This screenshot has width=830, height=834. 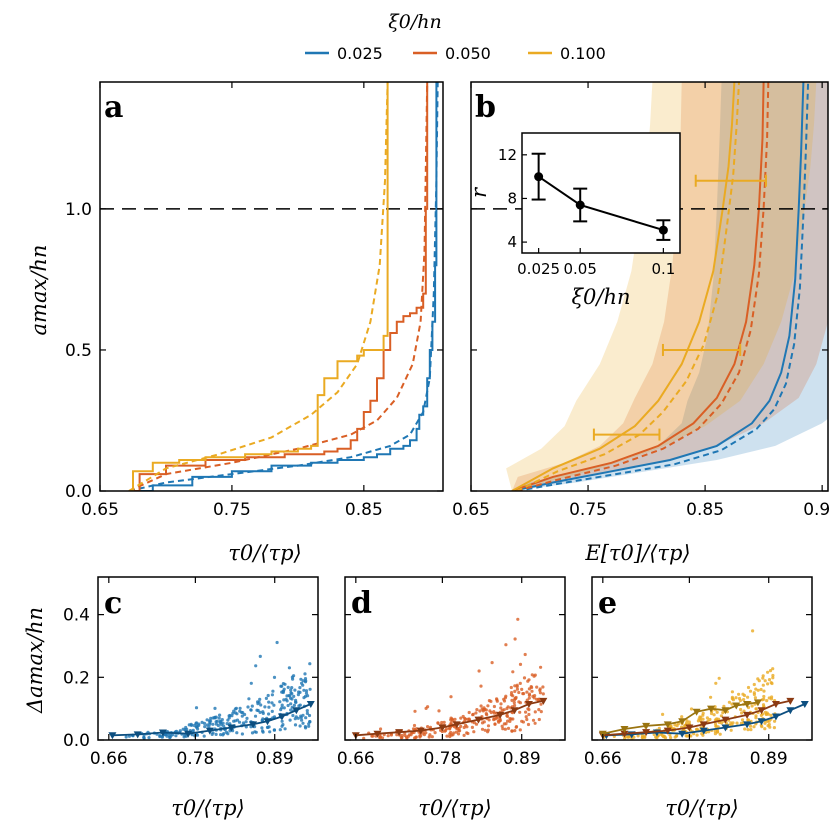 I want to click on panel-c-xtick-label-2: 0.89, so click(x=275, y=759).